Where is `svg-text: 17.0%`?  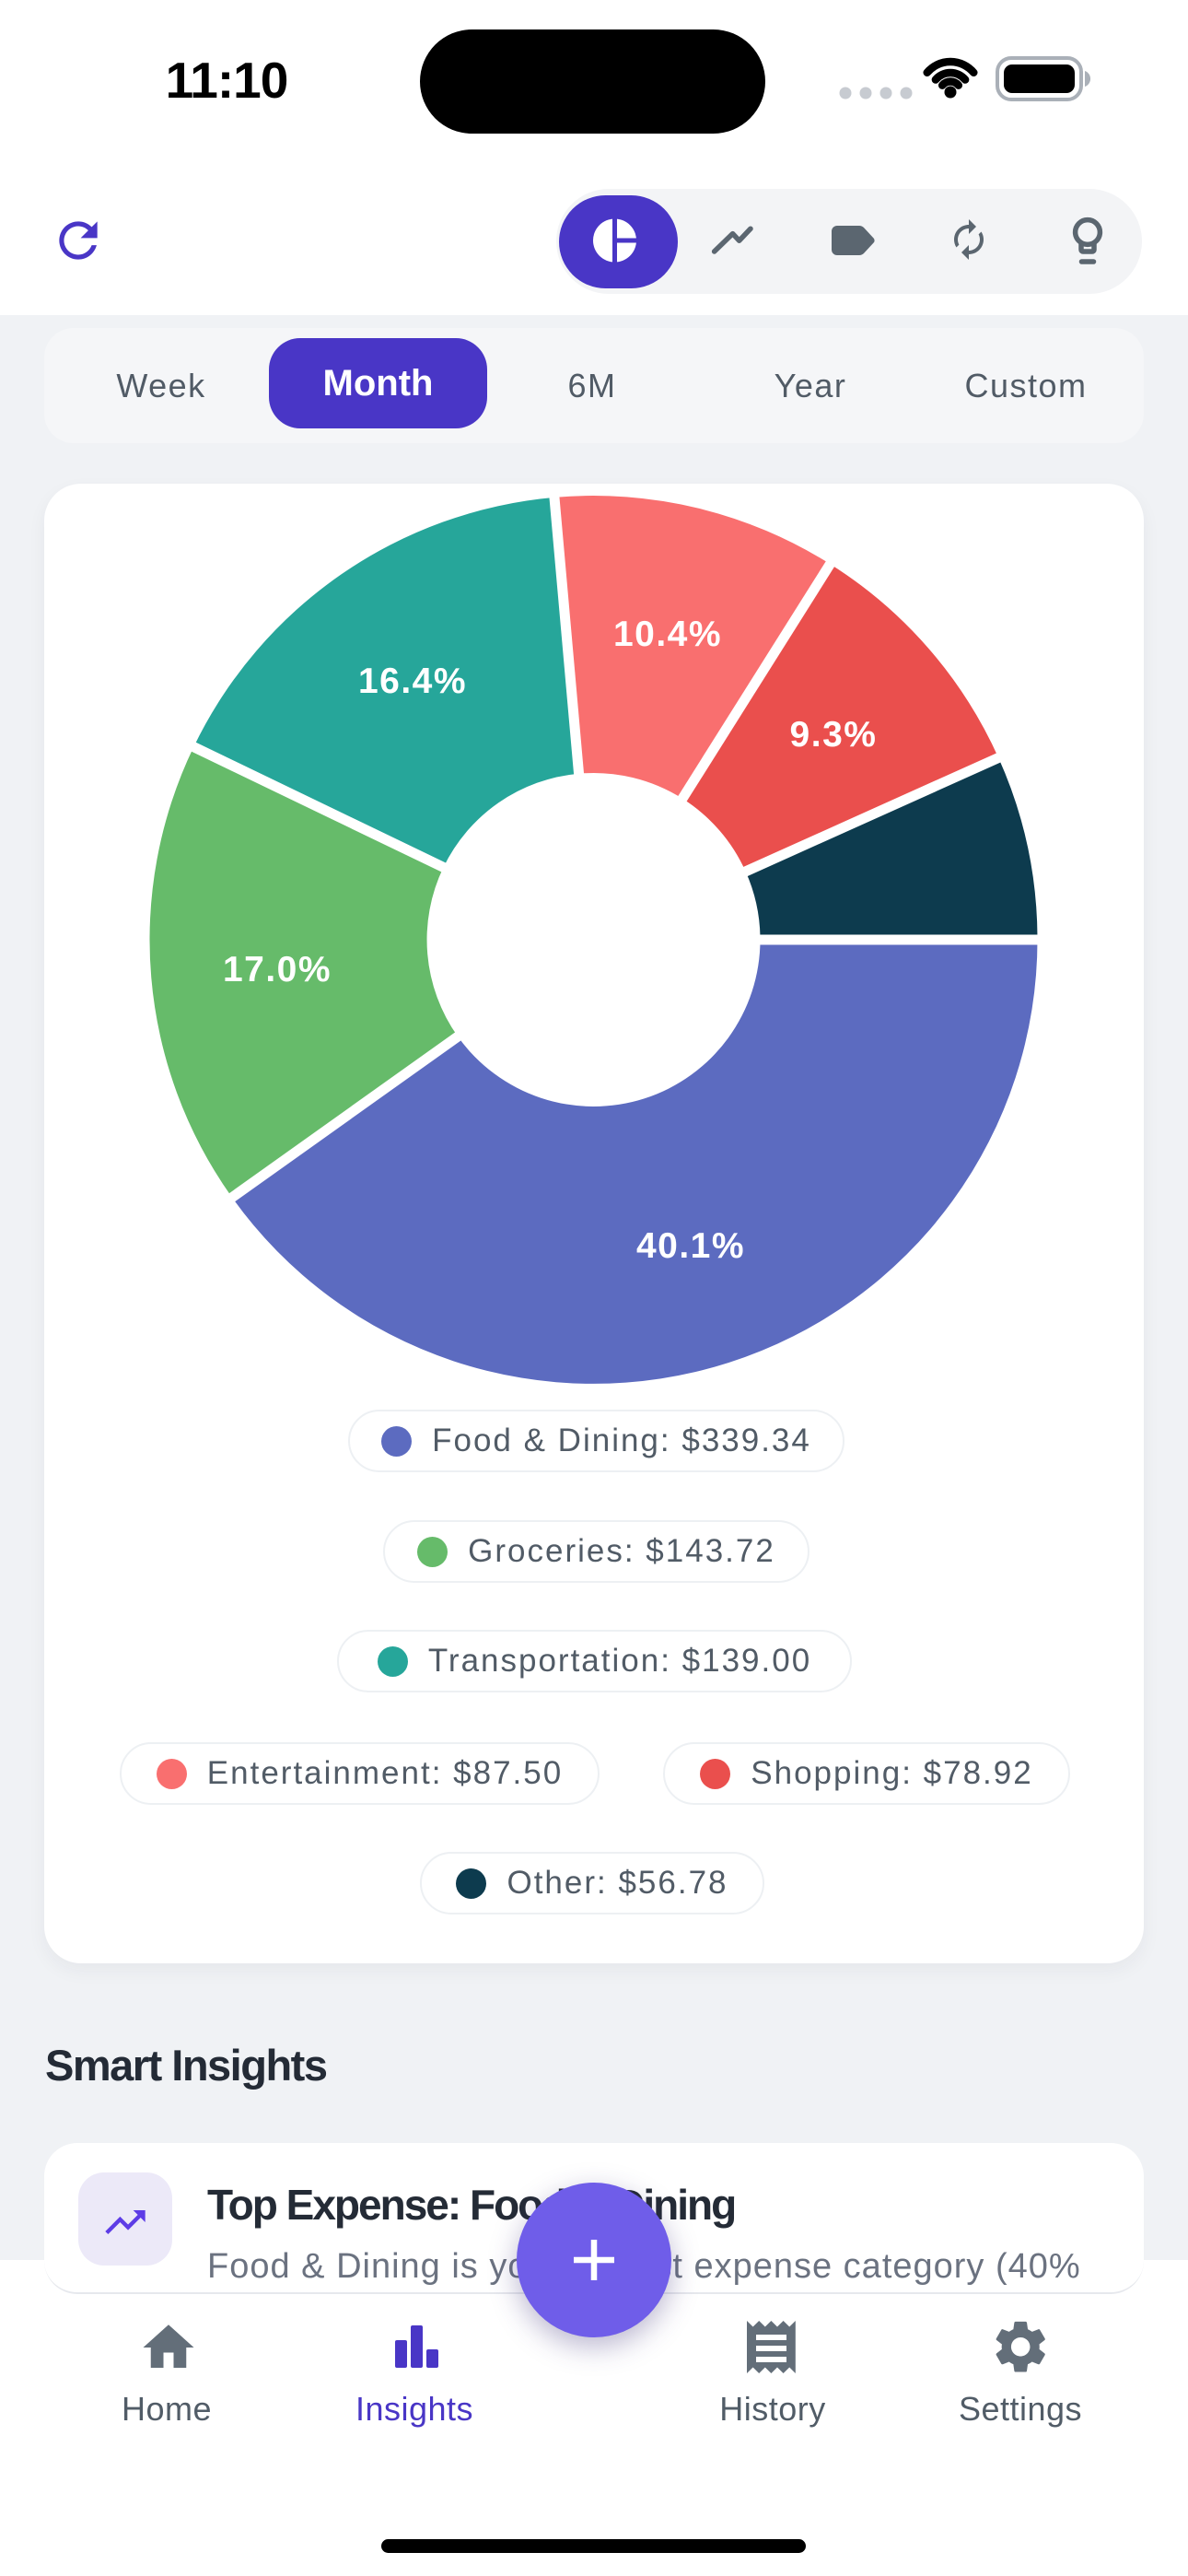
svg-text: 17.0% is located at coordinates (277, 969).